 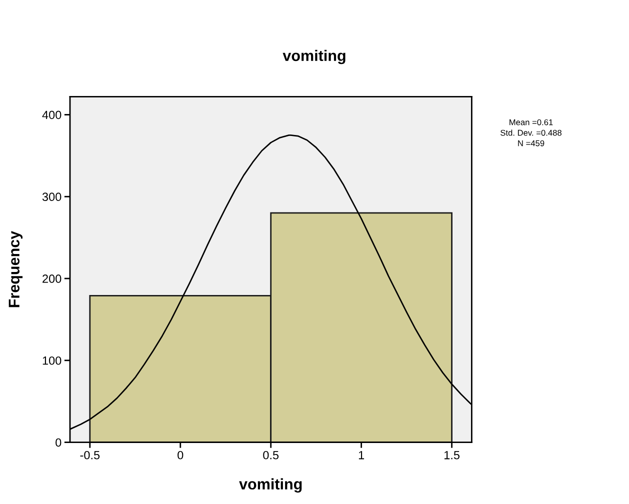 I want to click on x-tick-label: -0.5, so click(x=90, y=455).